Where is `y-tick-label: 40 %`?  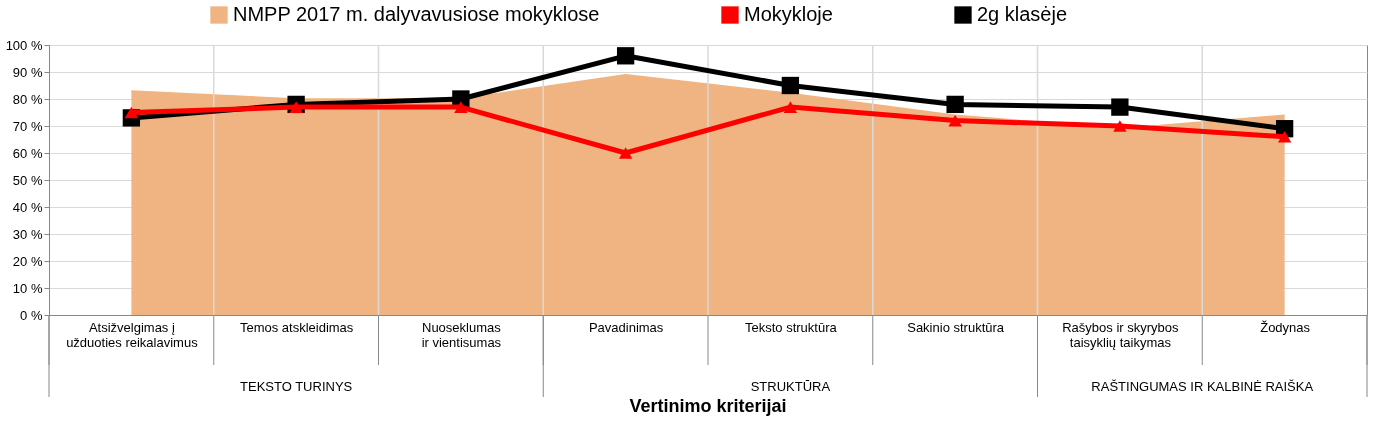
y-tick-label: 40 % is located at coordinates (27, 207).